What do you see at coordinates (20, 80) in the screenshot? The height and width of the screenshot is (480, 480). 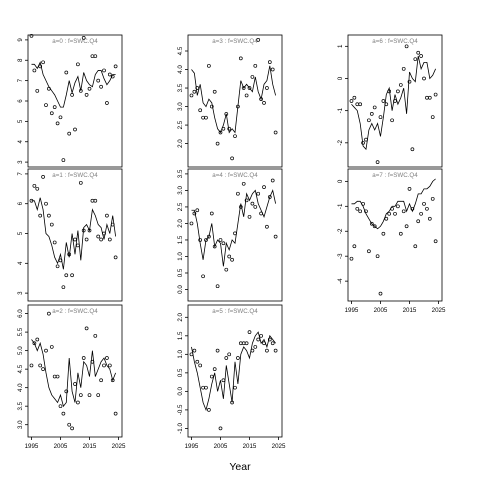 I see `y-tick-label-0-4: 7` at bounding box center [20, 80].